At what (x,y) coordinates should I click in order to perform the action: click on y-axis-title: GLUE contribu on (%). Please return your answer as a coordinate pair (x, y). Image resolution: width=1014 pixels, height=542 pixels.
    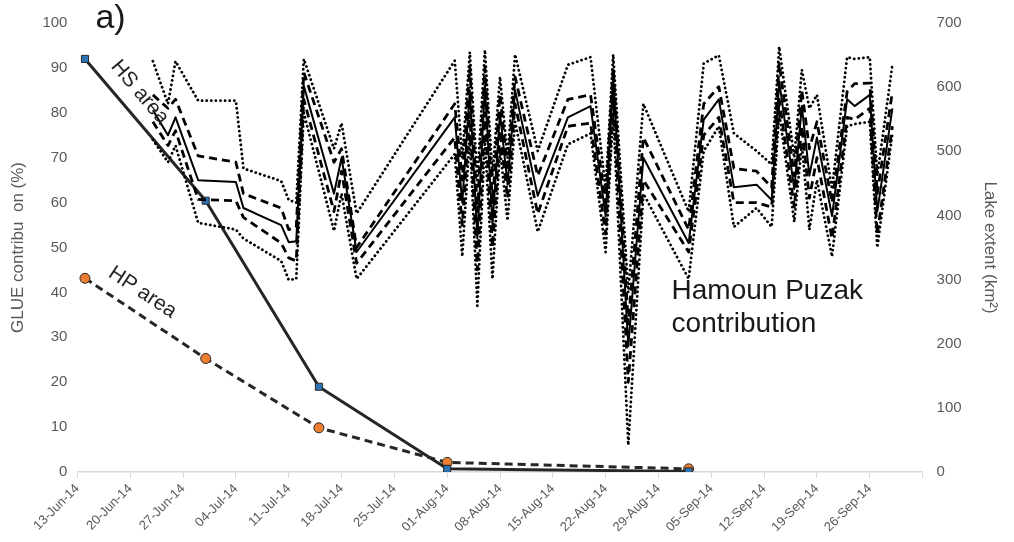
    Looking at the image, I should click on (17, 248).